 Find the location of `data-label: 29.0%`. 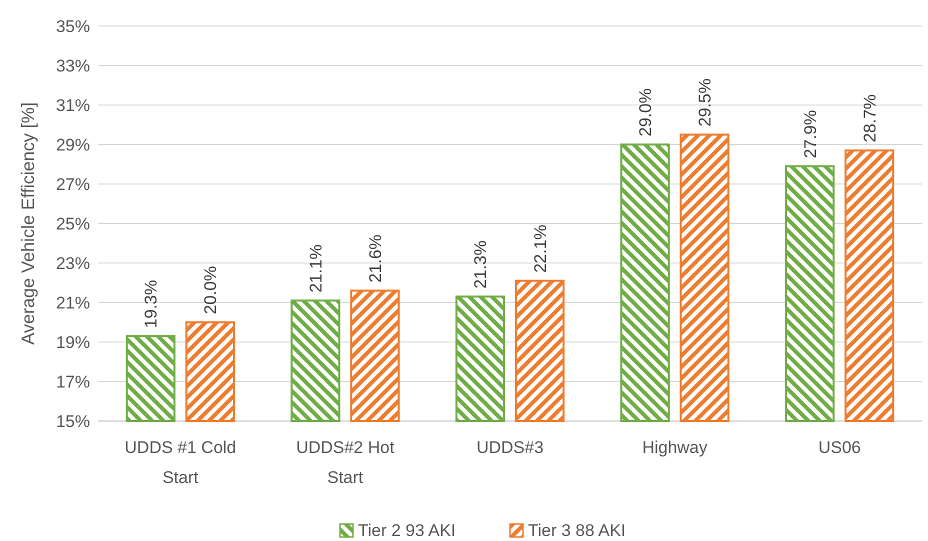

data-label: 29.0% is located at coordinates (646, 112).